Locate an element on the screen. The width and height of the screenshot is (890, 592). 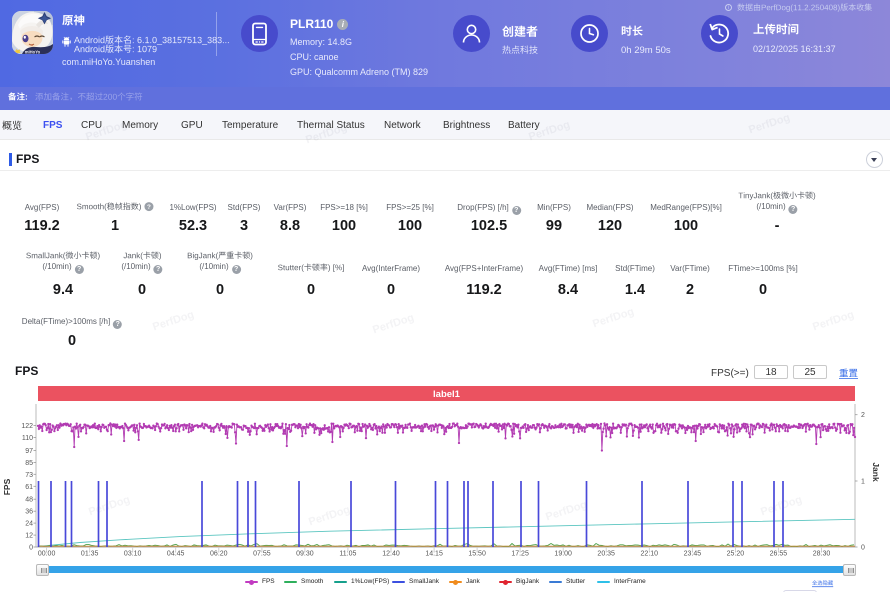
svg-text: 03:10 is located at coordinates (133, 554).